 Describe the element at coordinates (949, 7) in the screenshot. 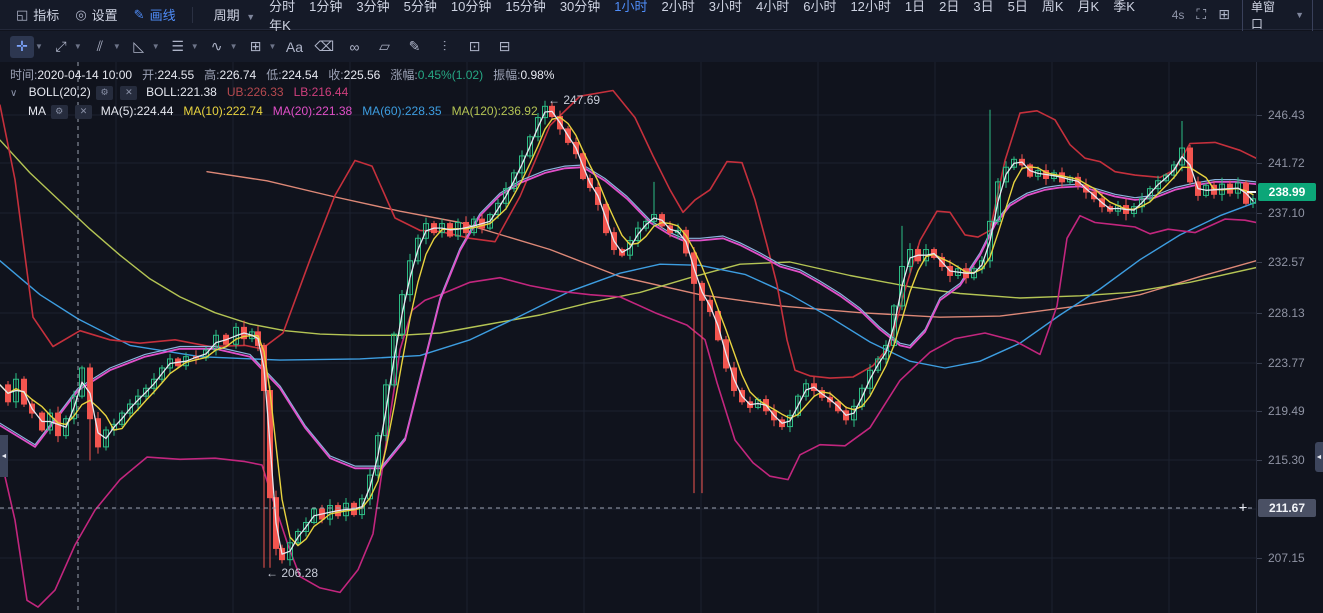

I see `timeframe-2日: 2日` at that location.